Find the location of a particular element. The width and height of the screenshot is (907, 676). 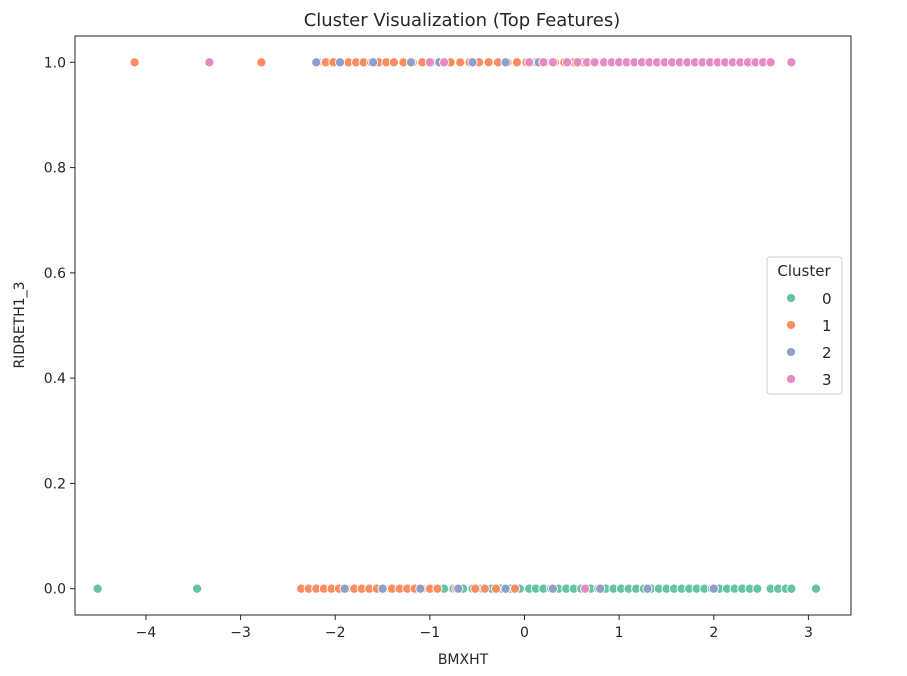

legend: Cluster 0 1 2 3 is located at coordinates (804, 325).